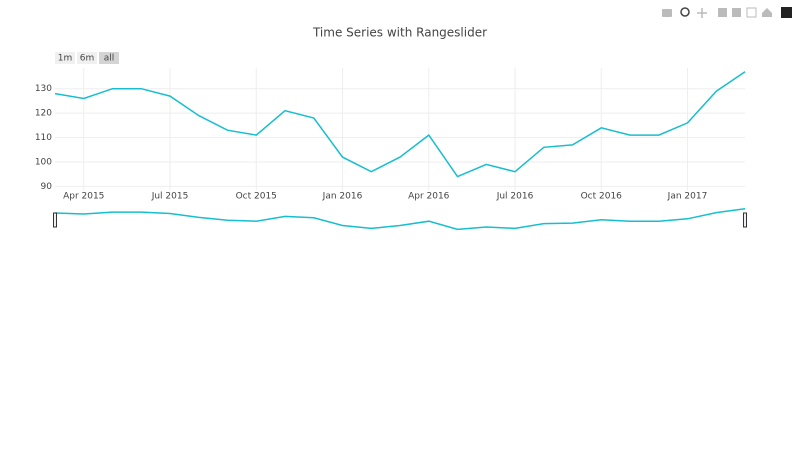  What do you see at coordinates (43, 114) in the screenshot?
I see `y-tick-label: 120` at bounding box center [43, 114].